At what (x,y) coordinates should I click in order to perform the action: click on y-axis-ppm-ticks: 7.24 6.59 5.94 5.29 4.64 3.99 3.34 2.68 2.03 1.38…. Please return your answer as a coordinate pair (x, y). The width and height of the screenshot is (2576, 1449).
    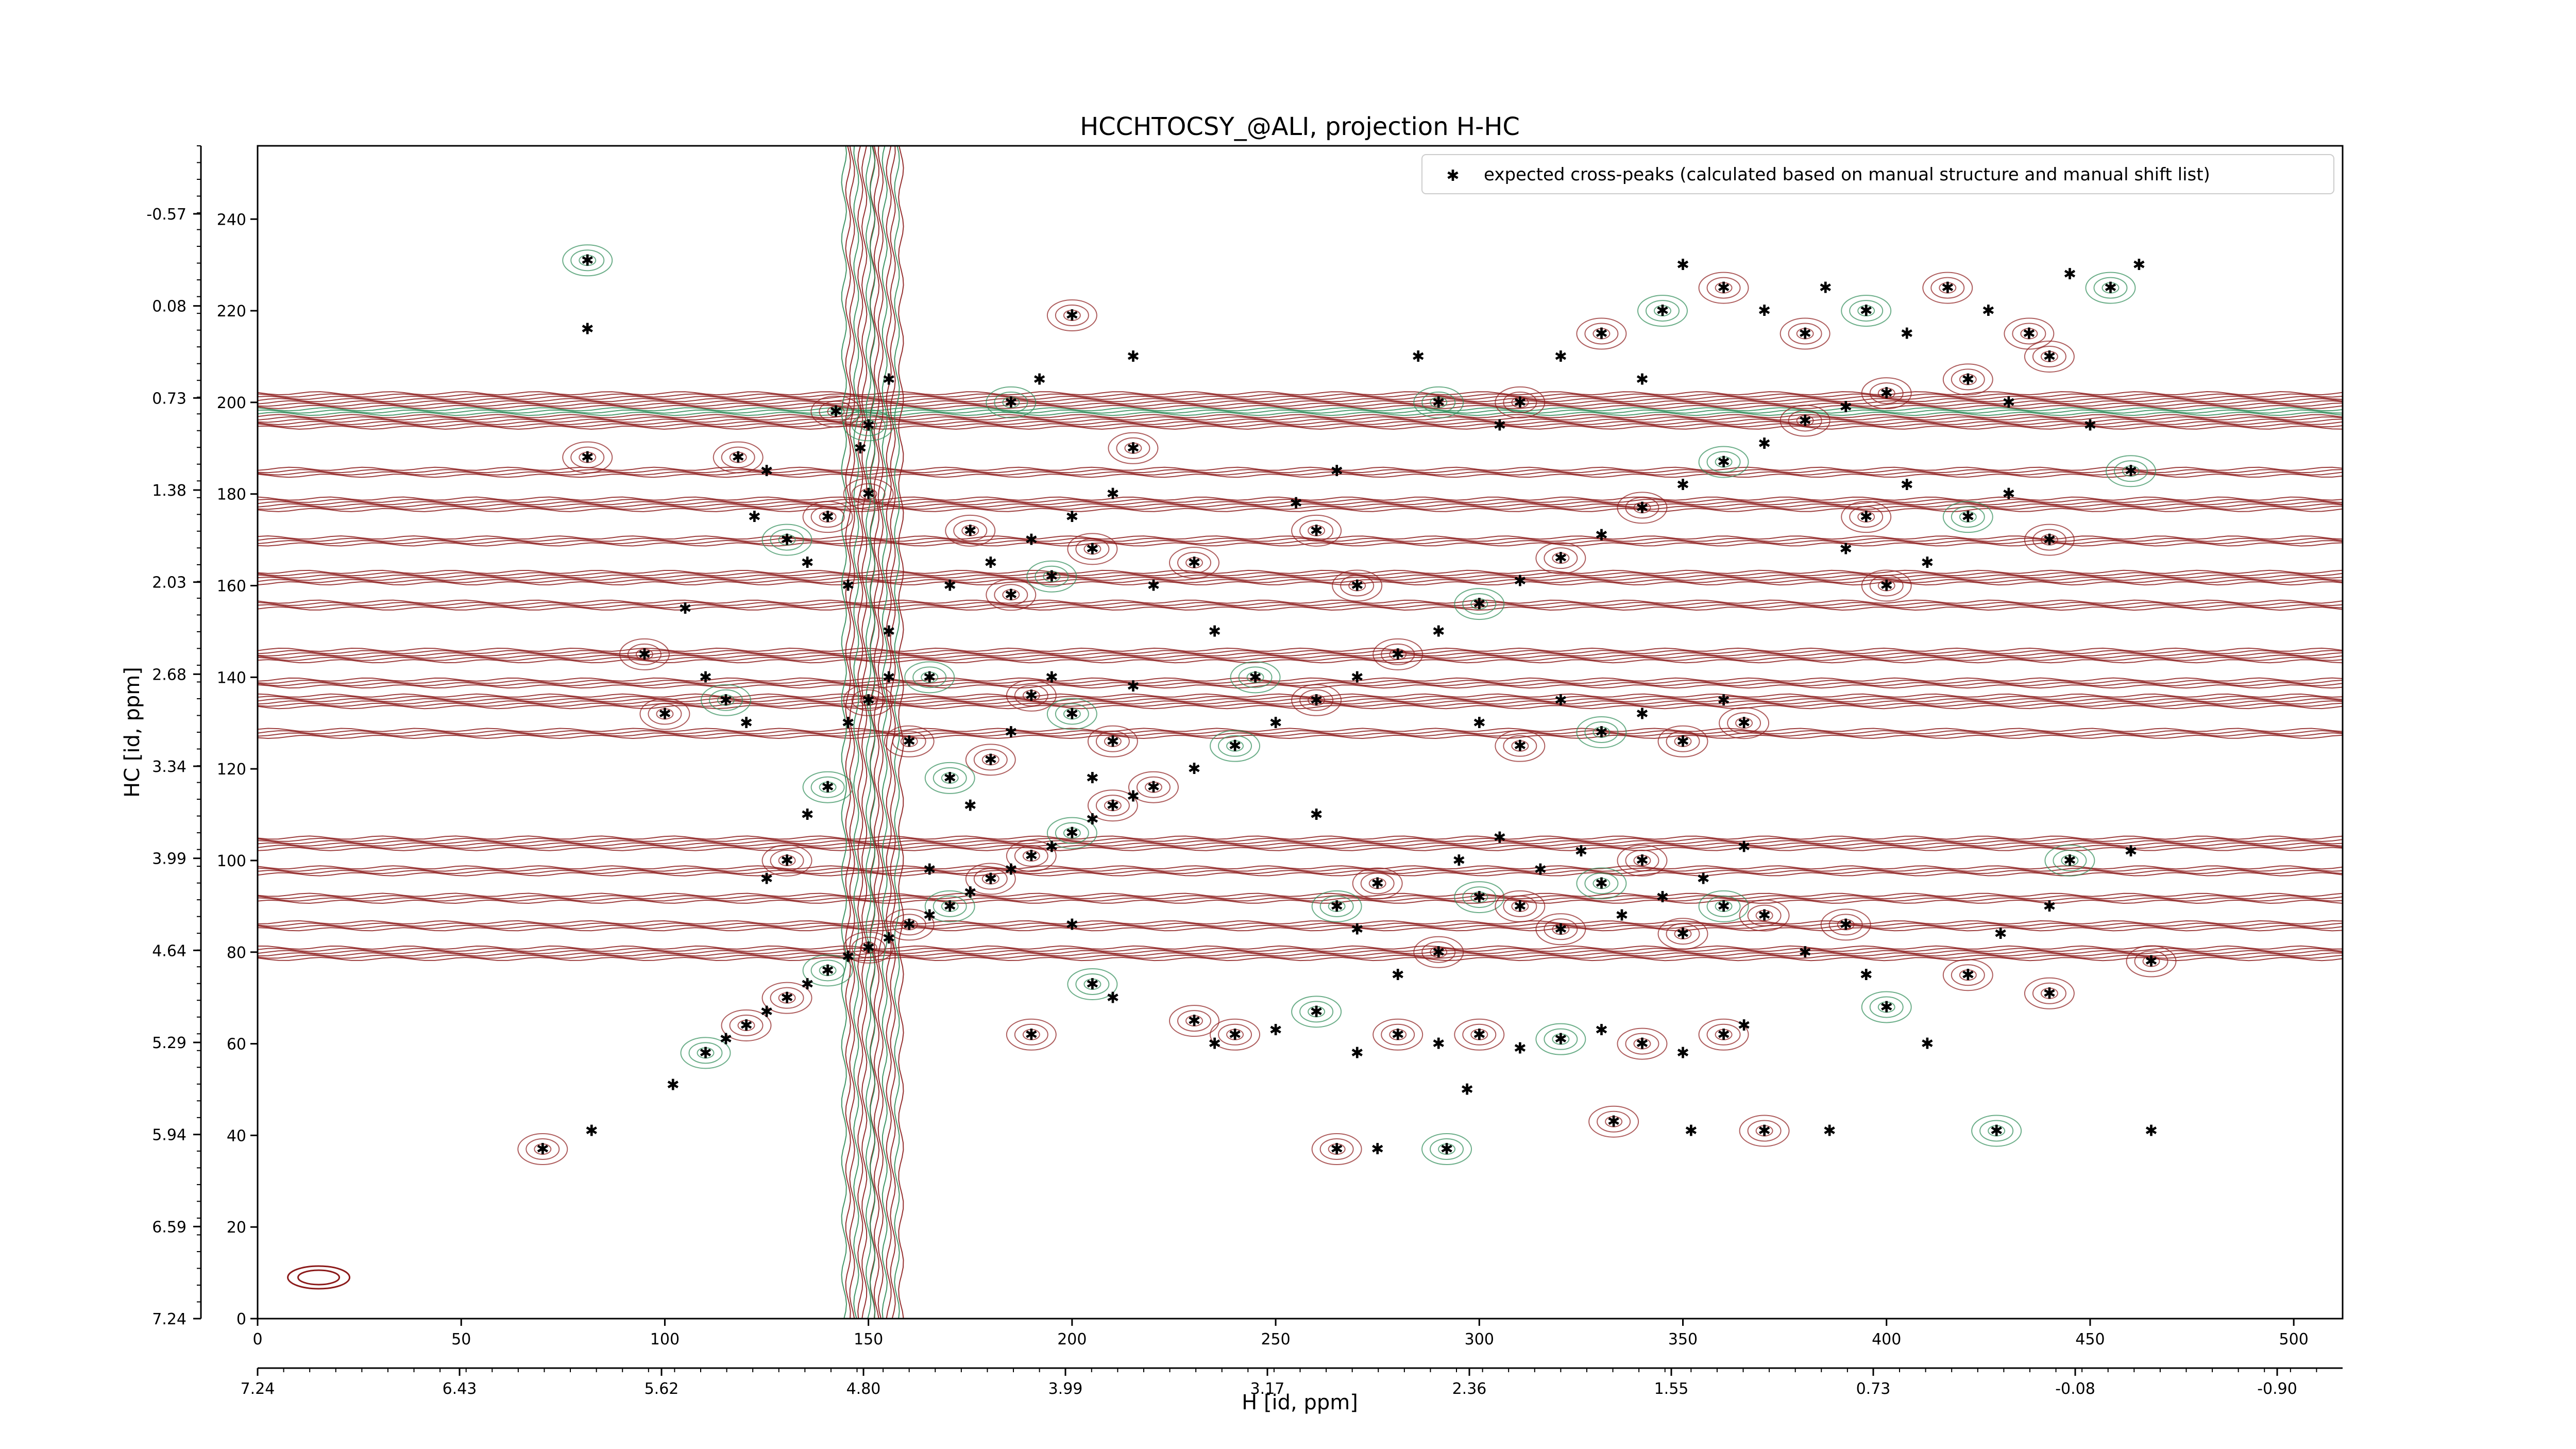
    Looking at the image, I should click on (173, 736).